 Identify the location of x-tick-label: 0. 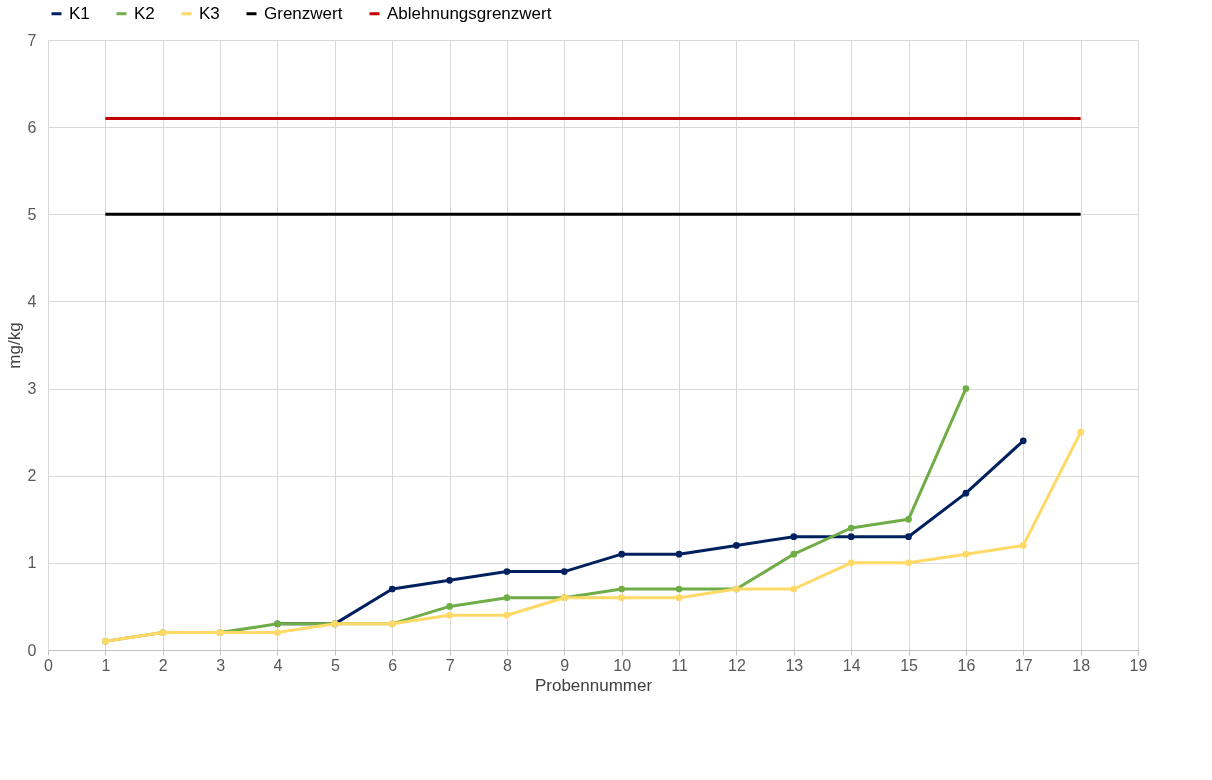
(49, 665).